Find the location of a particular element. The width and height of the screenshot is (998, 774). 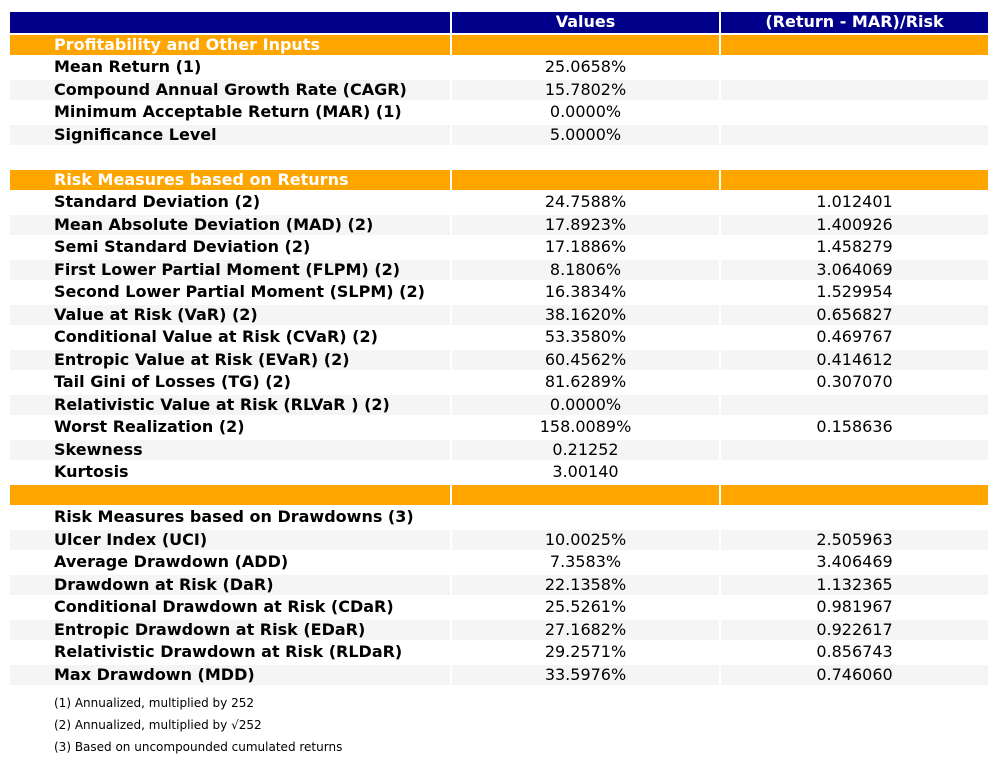

table-row is located at coordinates (499, 157).